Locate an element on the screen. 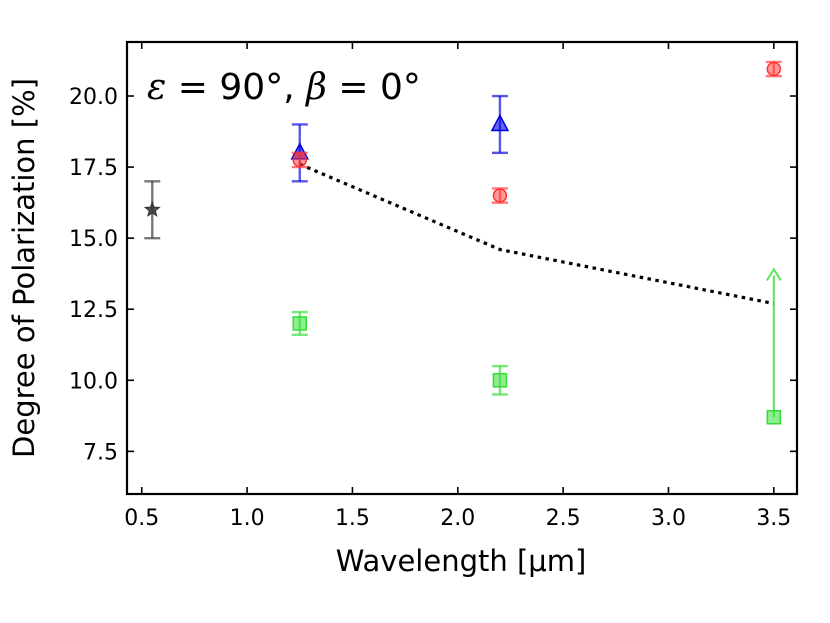 The image size is (830, 623). x-tick-label: 2.5 is located at coordinates (563, 518).